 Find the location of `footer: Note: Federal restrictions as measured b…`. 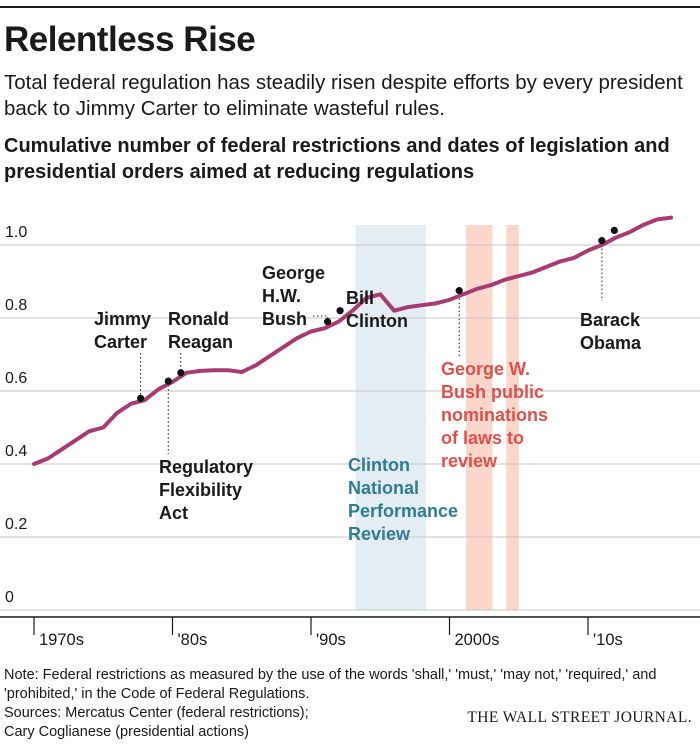

footer: Note: Federal restrictions as measured b… is located at coordinates (349, 704).